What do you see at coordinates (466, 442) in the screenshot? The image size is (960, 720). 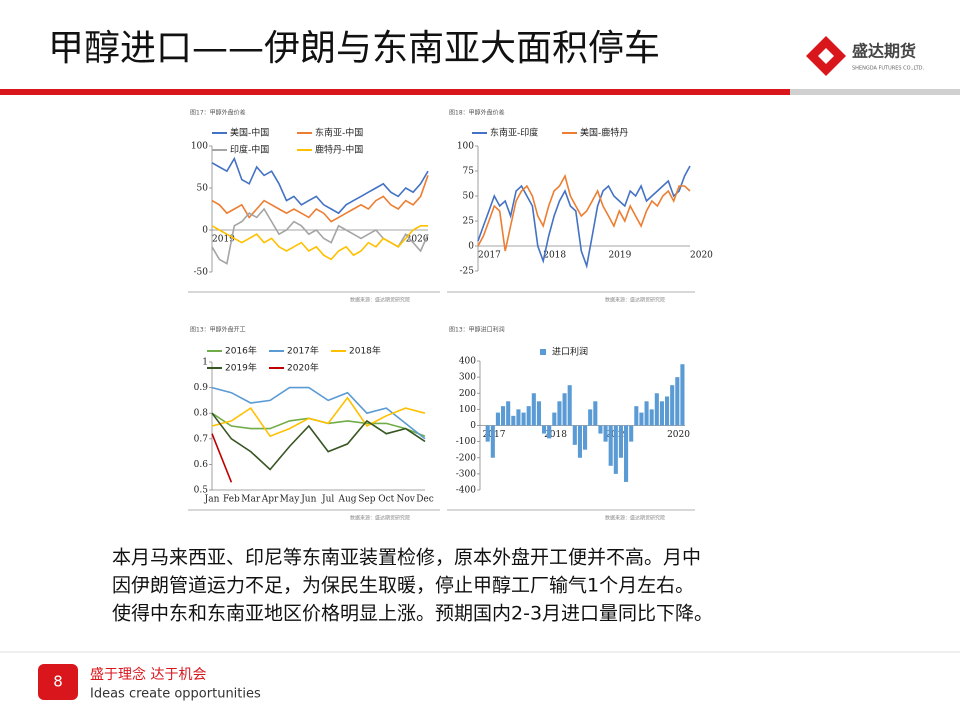 I see `y-tick-label: -100` at bounding box center [466, 442].